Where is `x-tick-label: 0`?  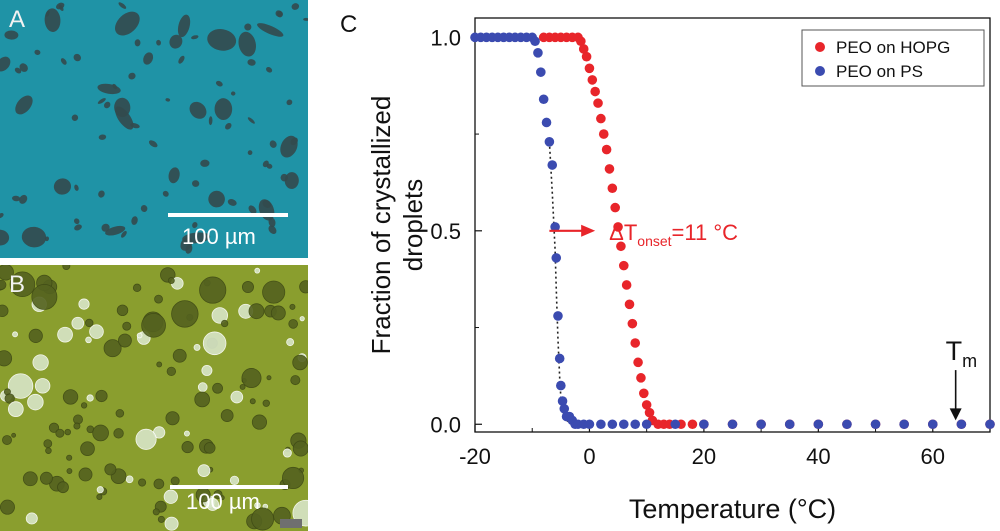 x-tick-label: 0 is located at coordinates (589, 456).